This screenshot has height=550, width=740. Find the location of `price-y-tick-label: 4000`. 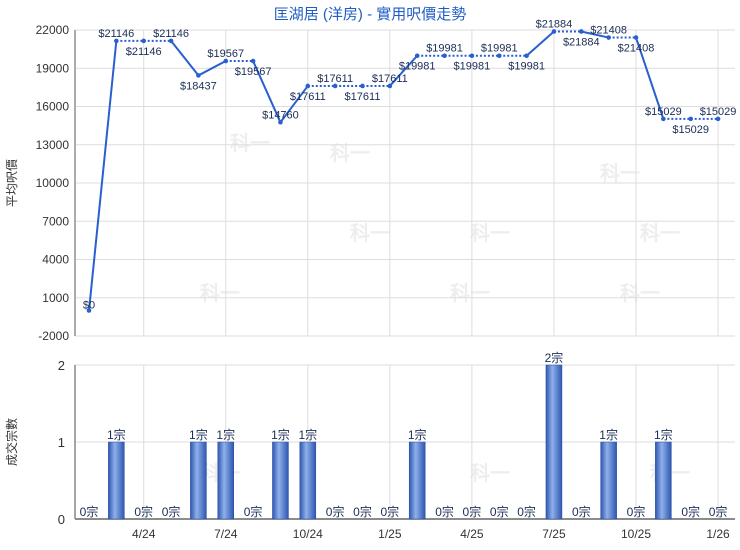

price-y-tick-label: 4000 is located at coordinates (55, 260).